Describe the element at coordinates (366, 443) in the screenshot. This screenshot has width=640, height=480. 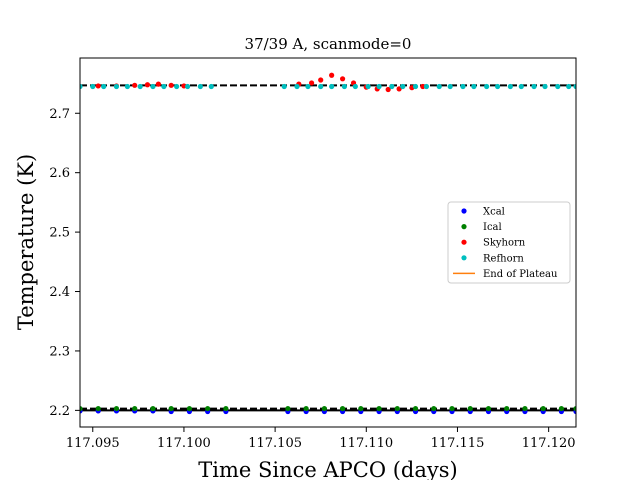
I see `x-tick-label: 117.110` at that location.